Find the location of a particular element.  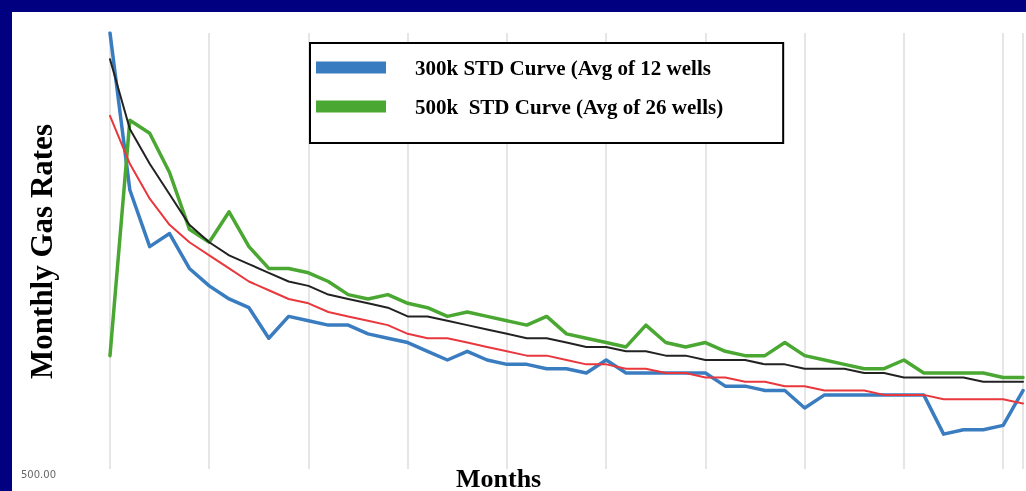

x-axis-title: Months is located at coordinates (499, 477).